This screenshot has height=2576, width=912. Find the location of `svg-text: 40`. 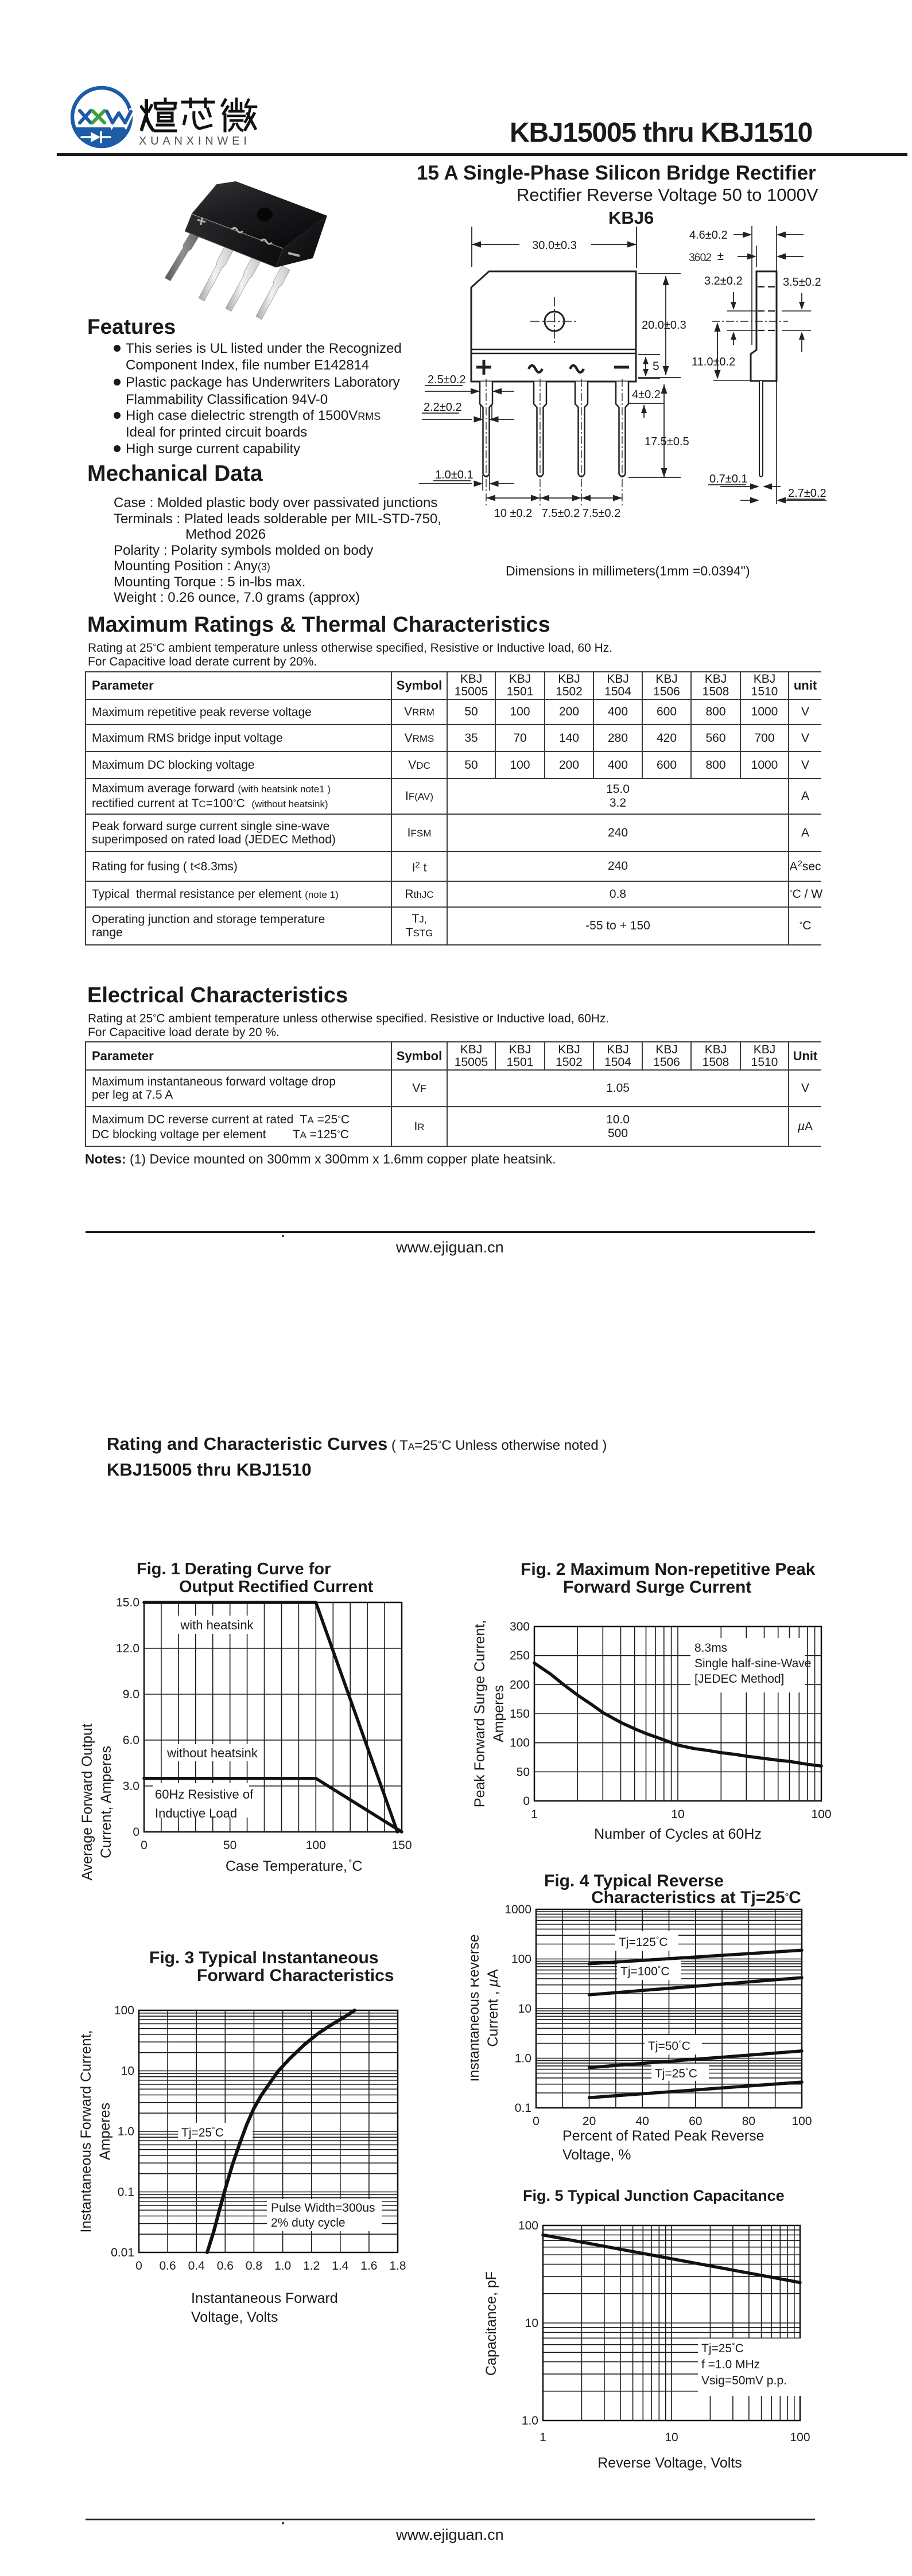

svg-text: 40 is located at coordinates (642, 2121).